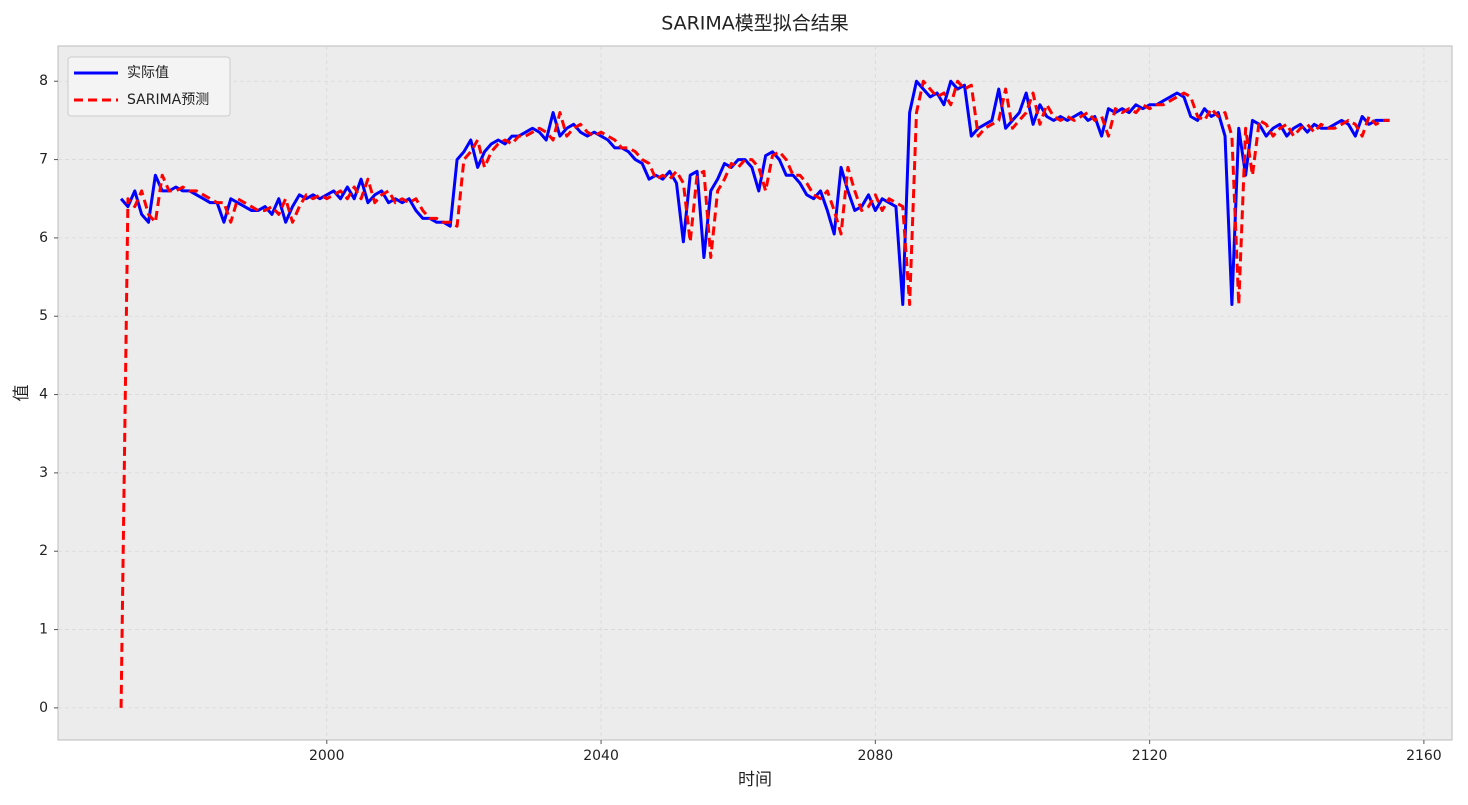 This screenshot has height=805, width=1468. I want to click on x-axis-label: 时间, so click(755, 780).